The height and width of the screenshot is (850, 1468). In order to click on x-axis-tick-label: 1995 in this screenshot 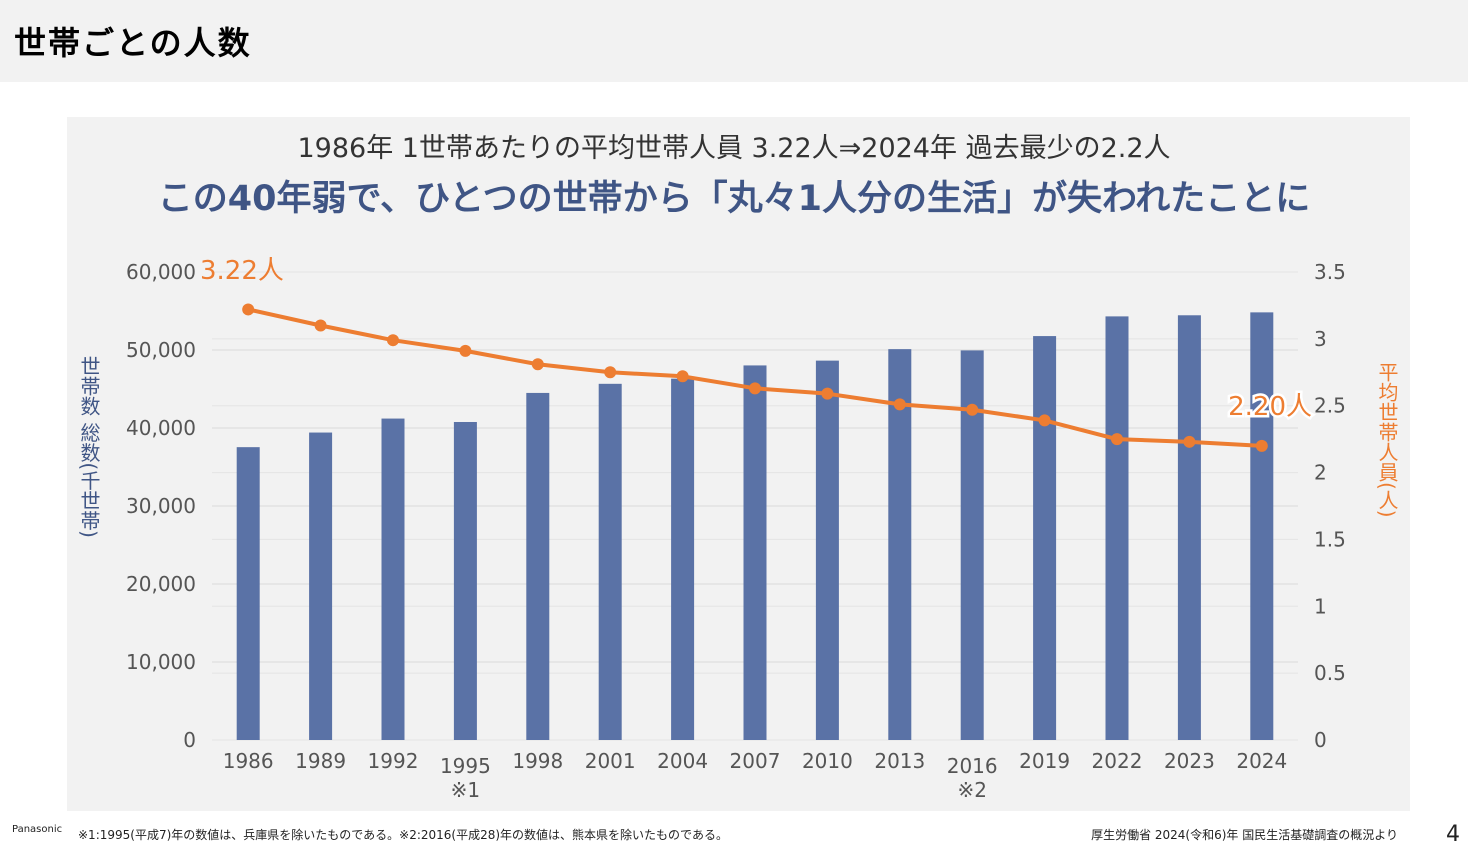, I will do `click(465, 766)`.